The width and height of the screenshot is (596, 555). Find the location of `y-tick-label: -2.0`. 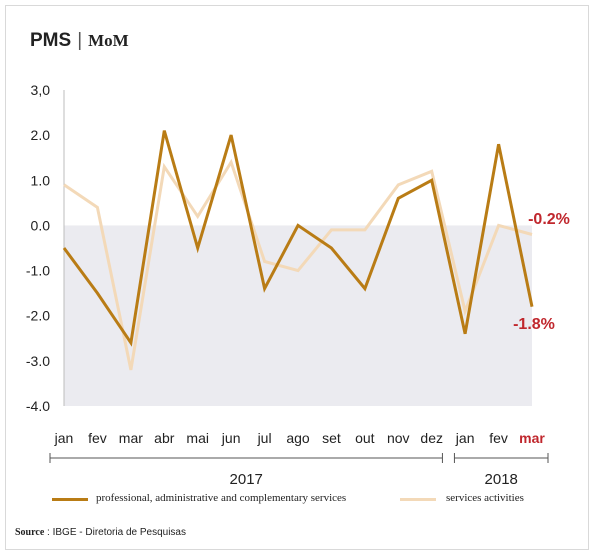

y-tick-label: -2.0 is located at coordinates (38, 316).